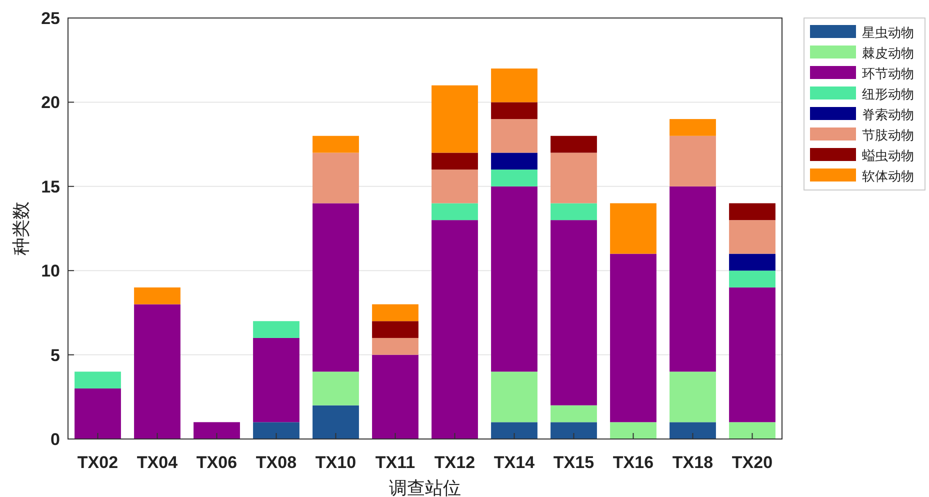 This screenshot has width=929, height=497. I want to click on x-tick-label: TX18, so click(693, 462).